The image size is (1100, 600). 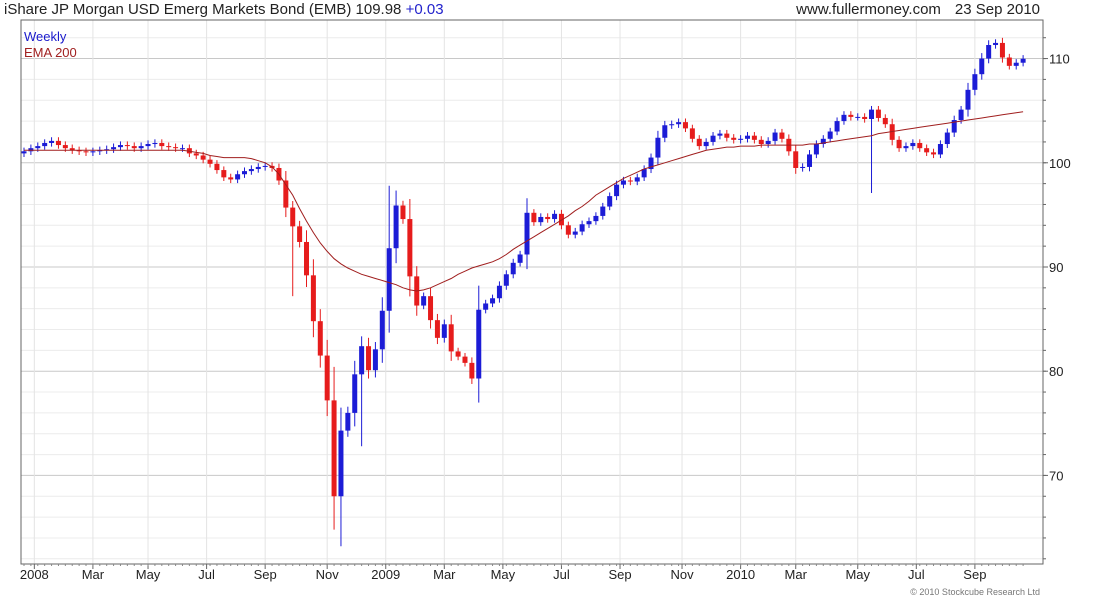 What do you see at coordinates (740, 574) in the screenshot?
I see `x-tick-label: 2010` at bounding box center [740, 574].